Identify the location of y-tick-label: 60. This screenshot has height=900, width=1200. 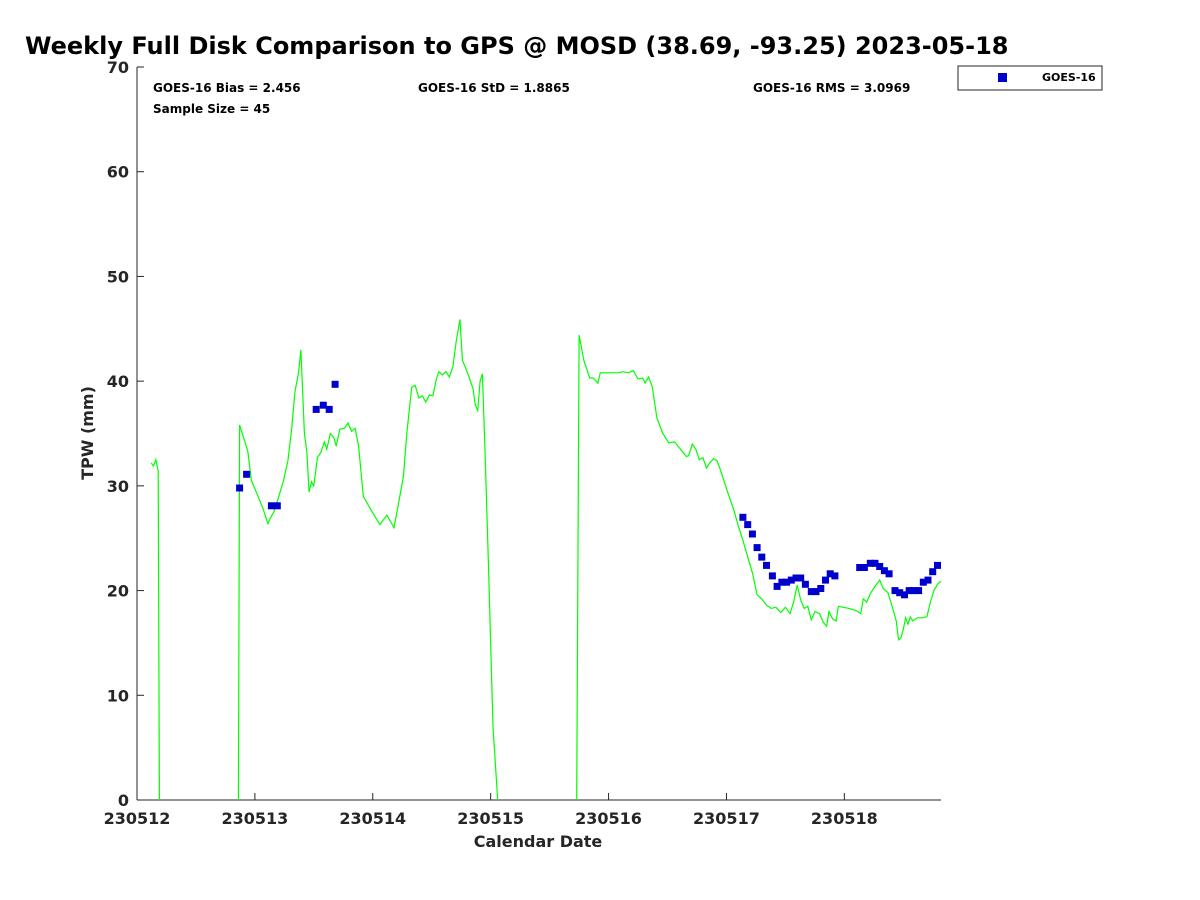
(118, 172).